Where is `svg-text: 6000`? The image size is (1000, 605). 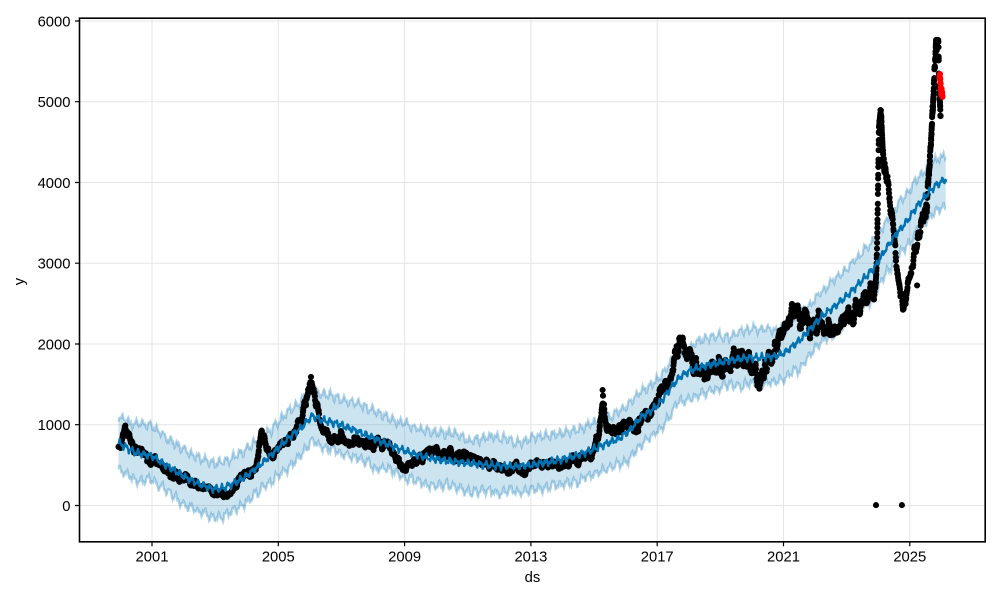
svg-text: 6000 is located at coordinates (54, 22).